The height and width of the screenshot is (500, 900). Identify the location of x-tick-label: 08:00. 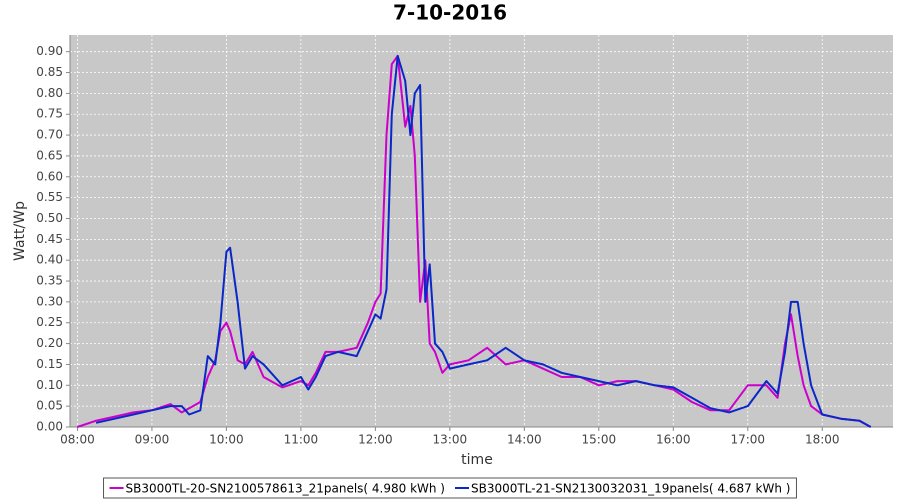
(77, 440).